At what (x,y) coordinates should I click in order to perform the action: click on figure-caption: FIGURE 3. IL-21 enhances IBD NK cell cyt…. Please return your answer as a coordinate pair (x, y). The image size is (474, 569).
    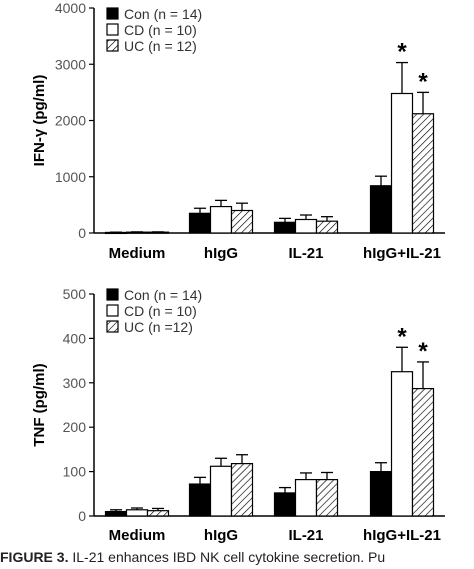
    Looking at the image, I should click on (237, 558).